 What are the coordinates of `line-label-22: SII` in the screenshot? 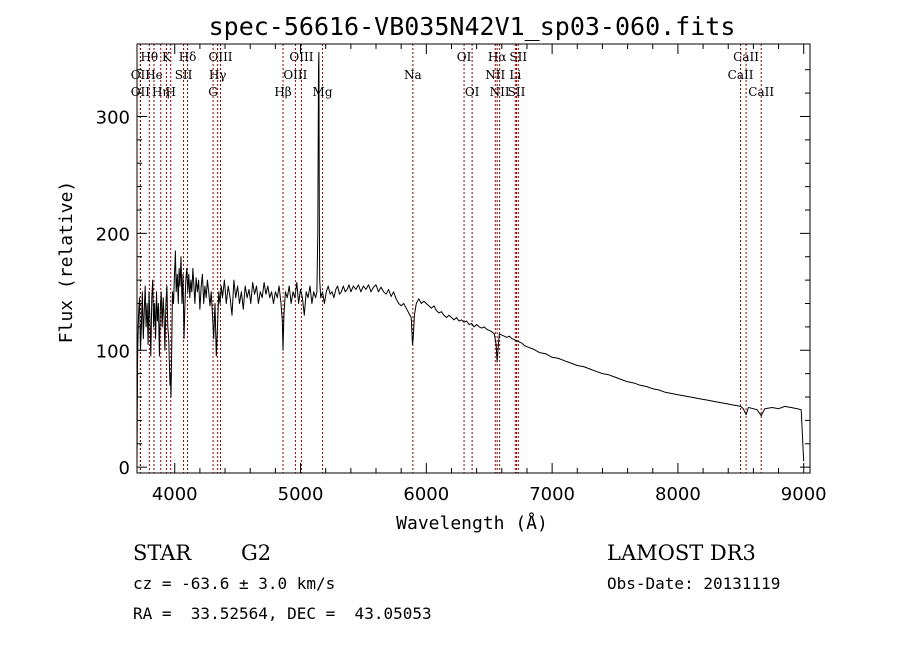 It's located at (518, 57).